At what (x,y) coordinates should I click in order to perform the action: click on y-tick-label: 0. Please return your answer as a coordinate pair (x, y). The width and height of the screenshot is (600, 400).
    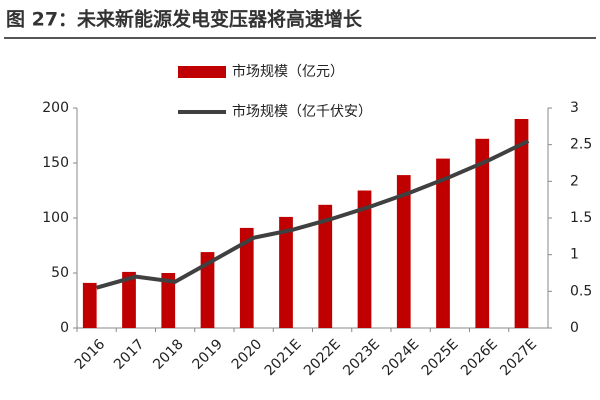
    Looking at the image, I should click on (64, 328).